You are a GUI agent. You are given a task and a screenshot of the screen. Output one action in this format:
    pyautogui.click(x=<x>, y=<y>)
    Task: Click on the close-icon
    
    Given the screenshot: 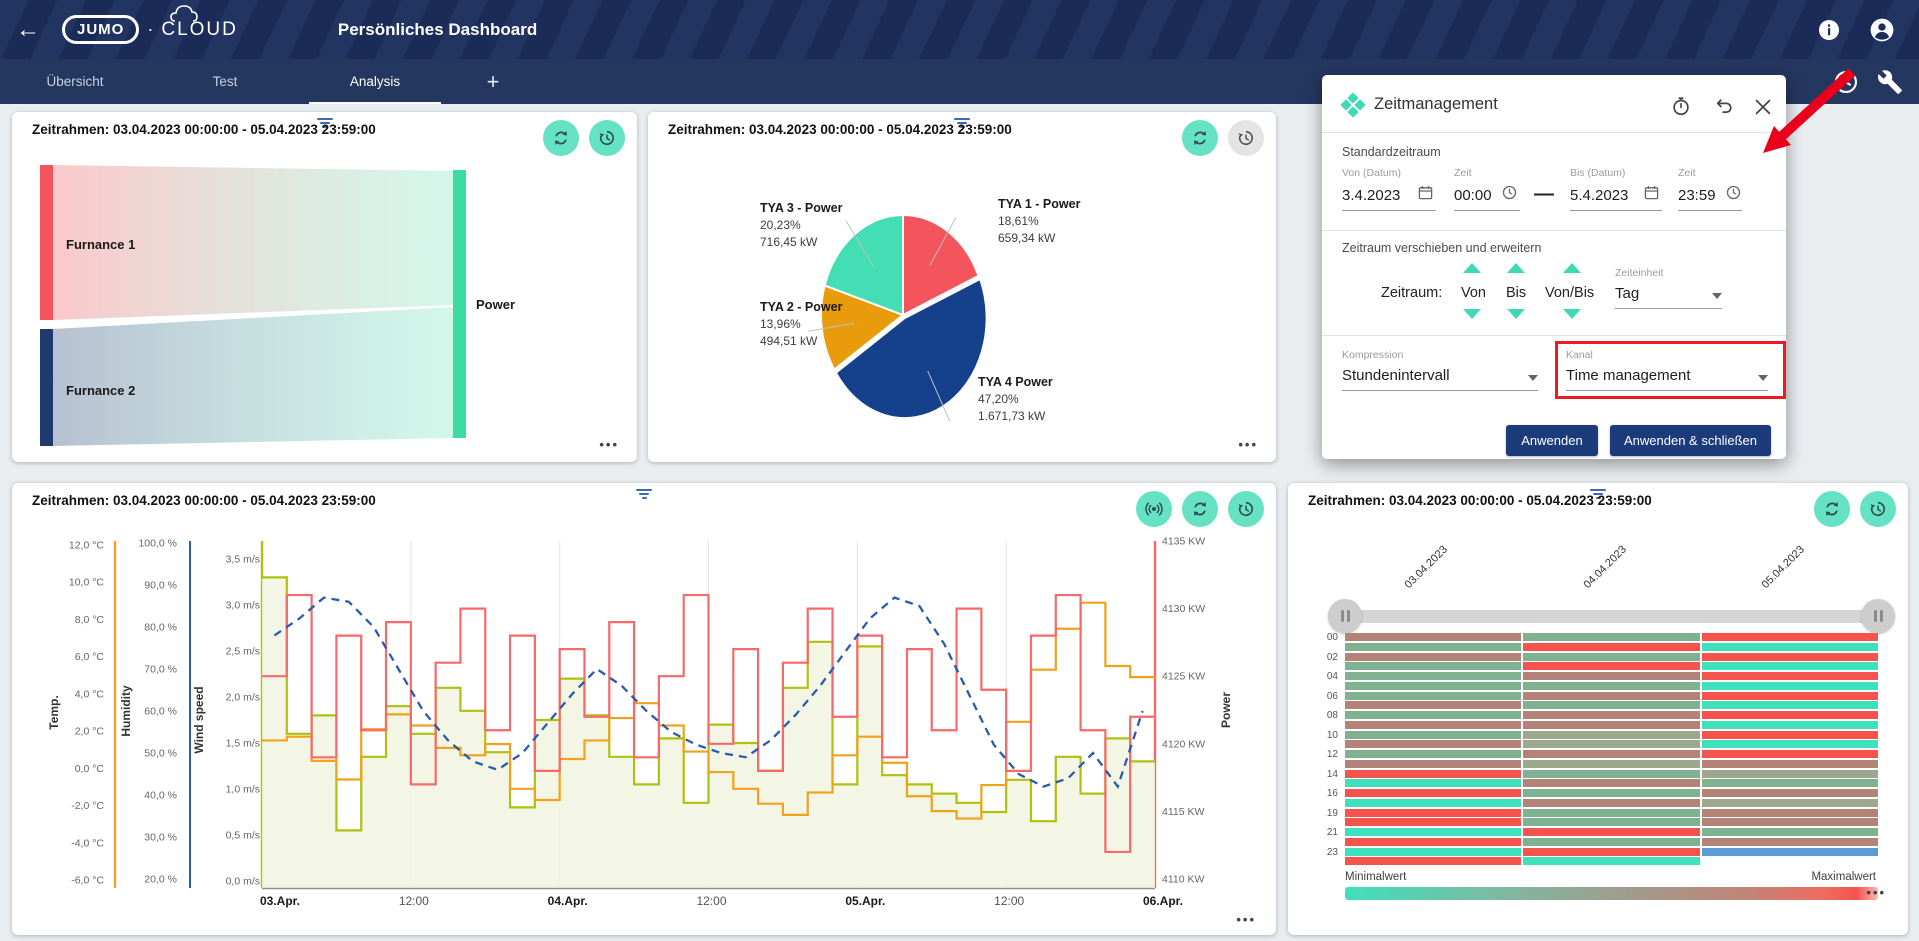 What is the action you would take?
    pyautogui.click(x=1763, y=107)
    